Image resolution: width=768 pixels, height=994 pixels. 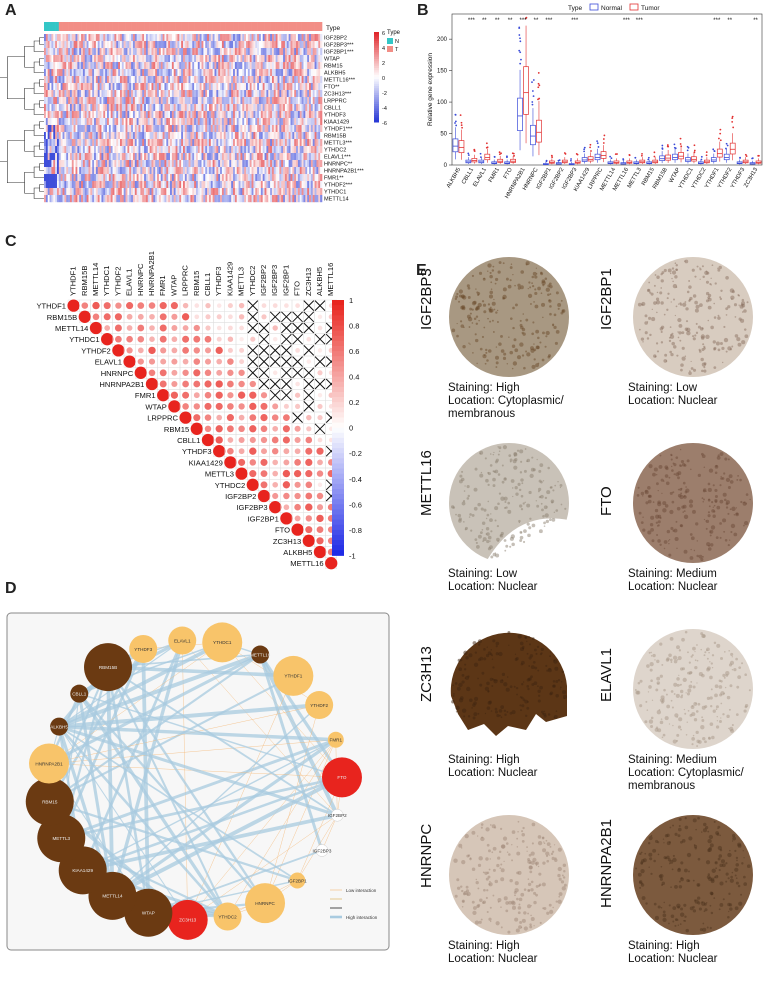 I want to click on corr-diagonal, so click(x=230, y=462).